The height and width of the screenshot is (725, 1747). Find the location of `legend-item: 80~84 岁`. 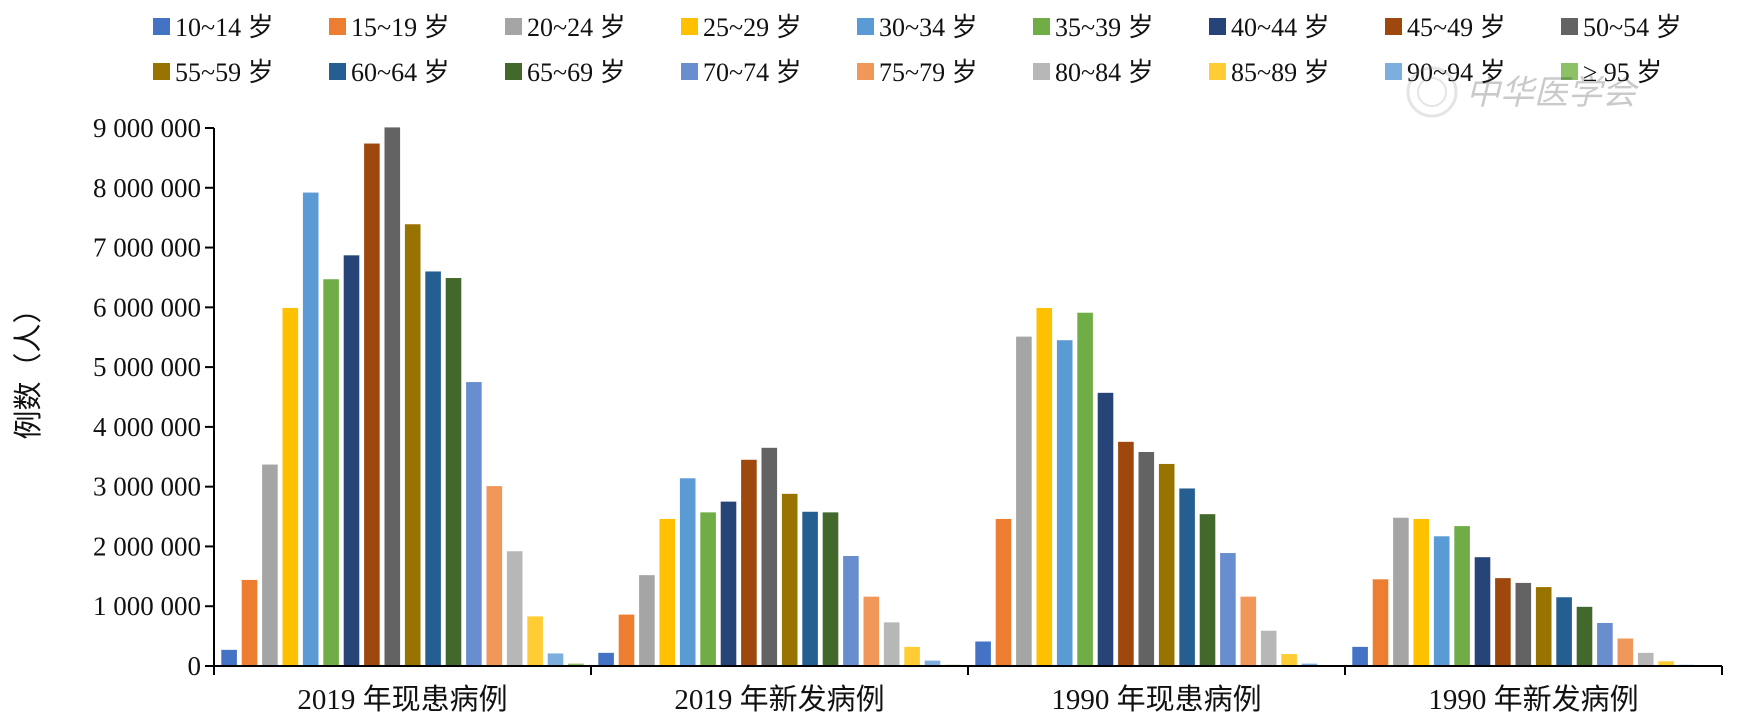

legend-item: 80~84 岁 is located at coordinates (1093, 72).